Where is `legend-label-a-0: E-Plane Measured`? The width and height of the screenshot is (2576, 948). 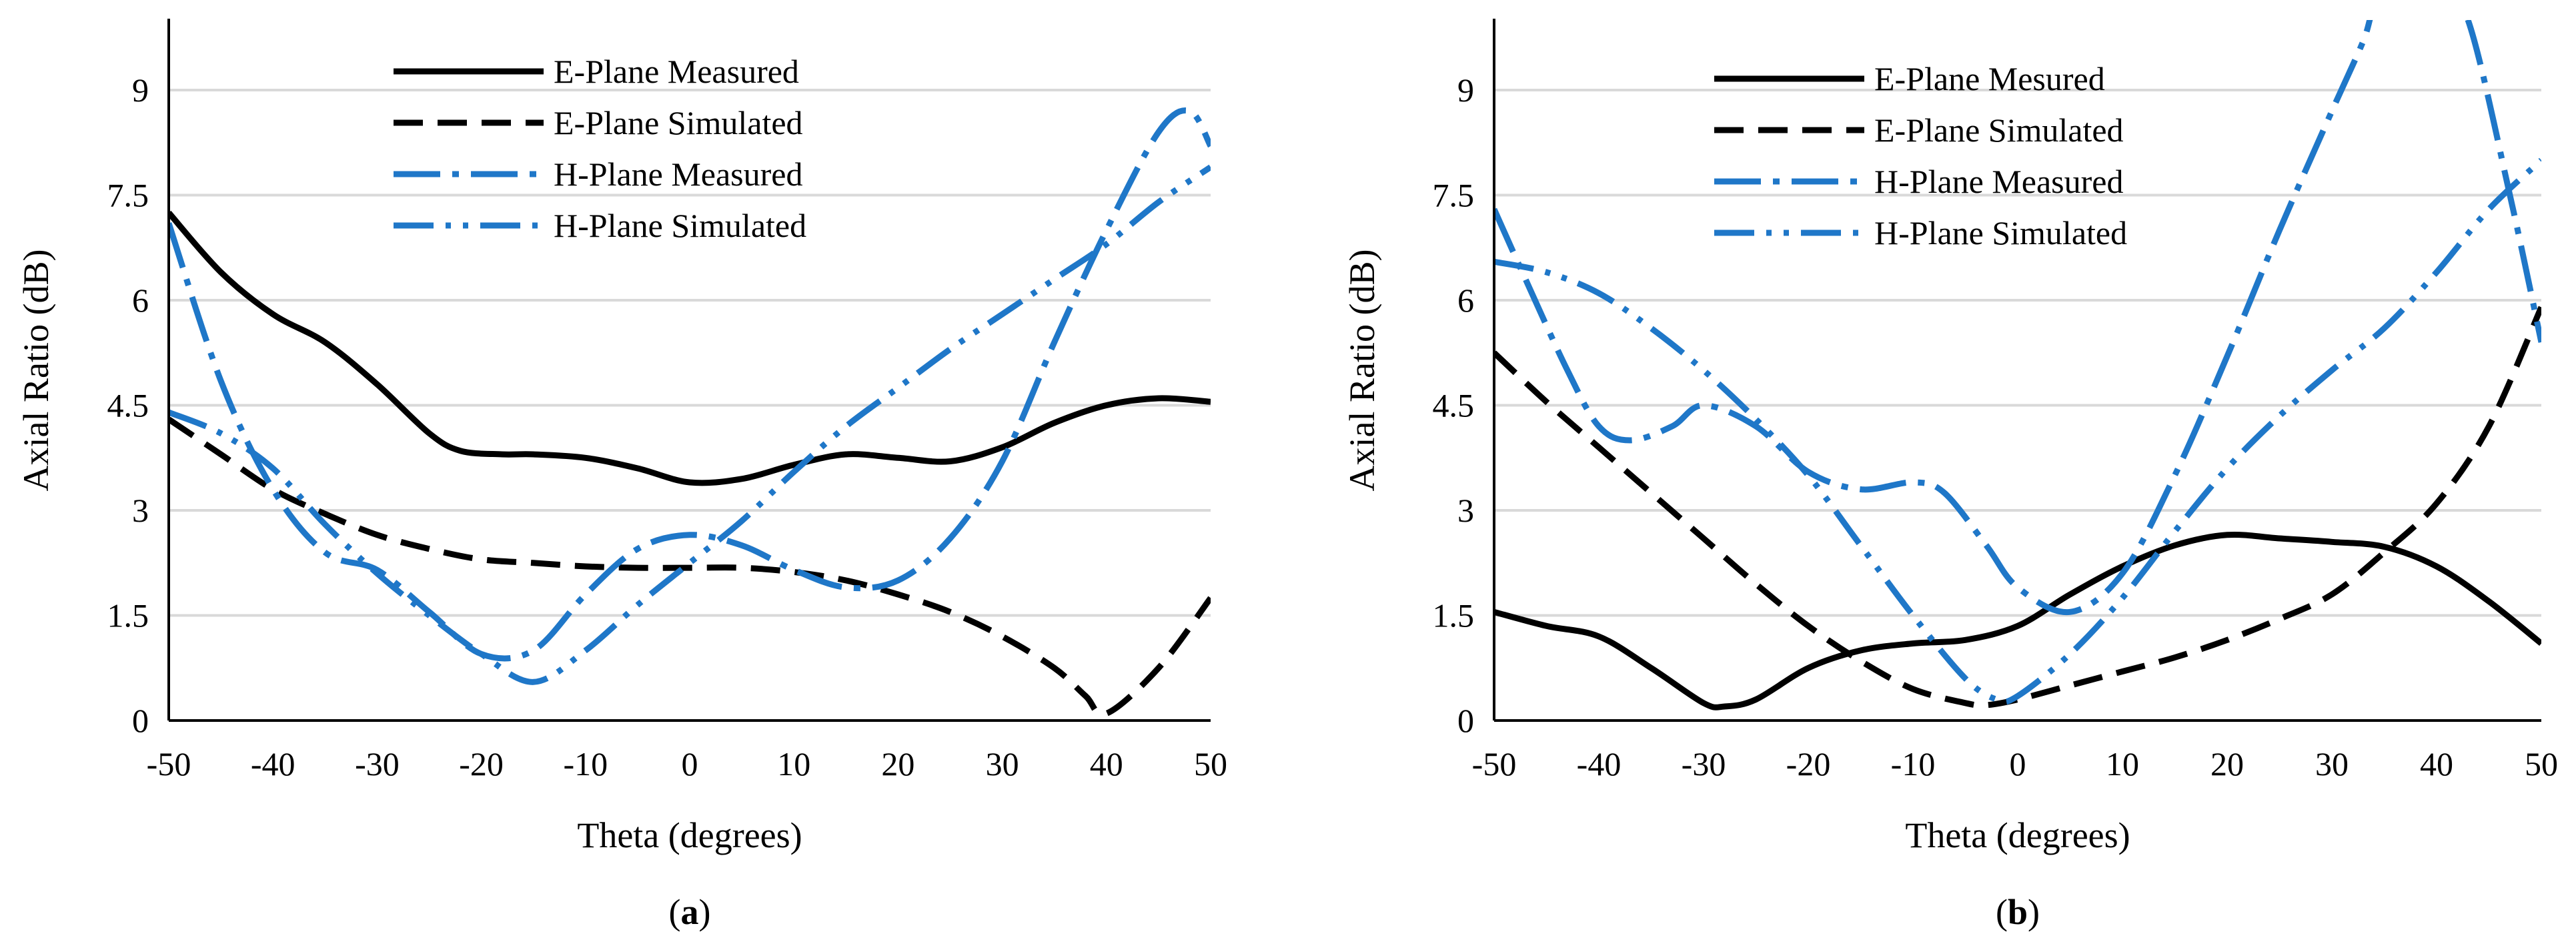 legend-label-a-0: E-Plane Measured is located at coordinates (676, 71).